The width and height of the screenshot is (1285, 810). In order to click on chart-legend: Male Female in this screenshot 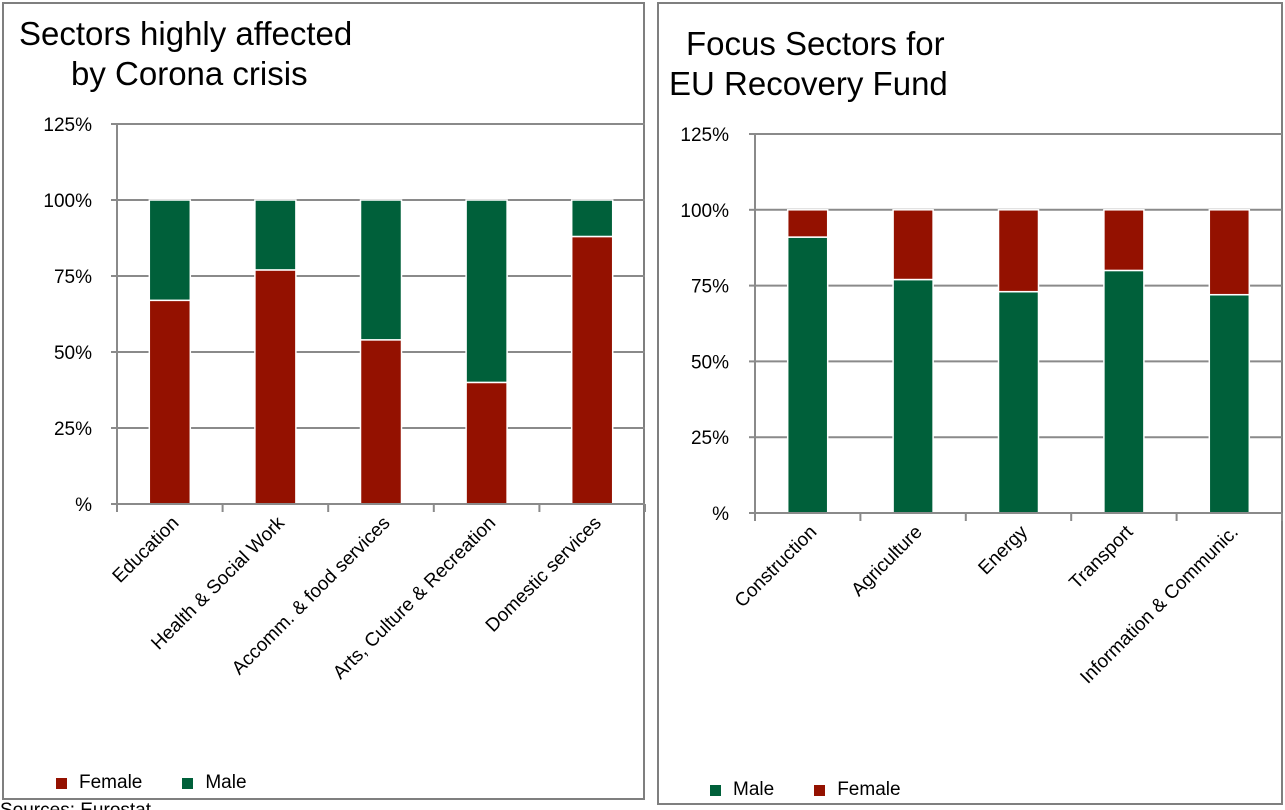, I will do `click(825, 790)`.